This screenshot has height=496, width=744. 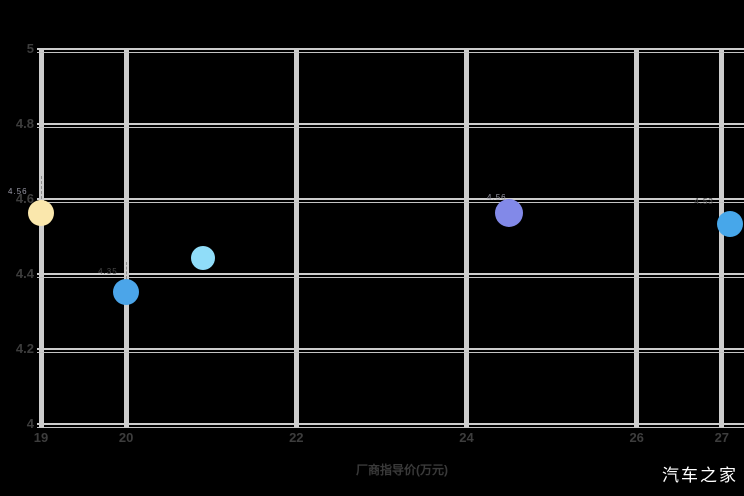 What do you see at coordinates (126, 437) in the screenshot?
I see `x-tick-label: 20` at bounding box center [126, 437].